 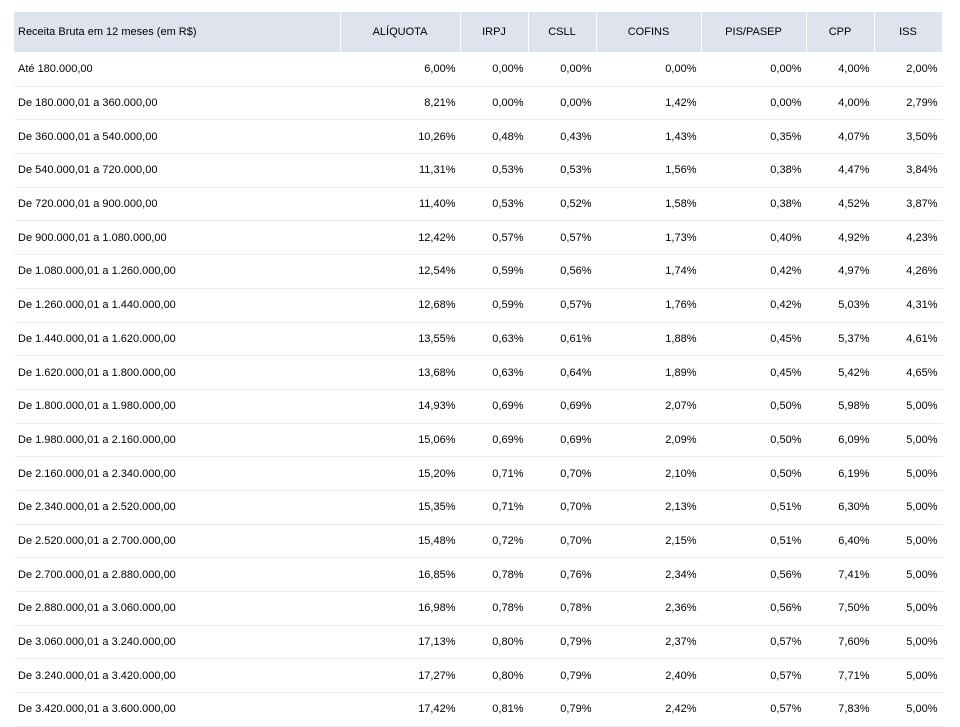 I want to click on cell-revenue-range: Até 180.000,00, so click(x=177, y=69).